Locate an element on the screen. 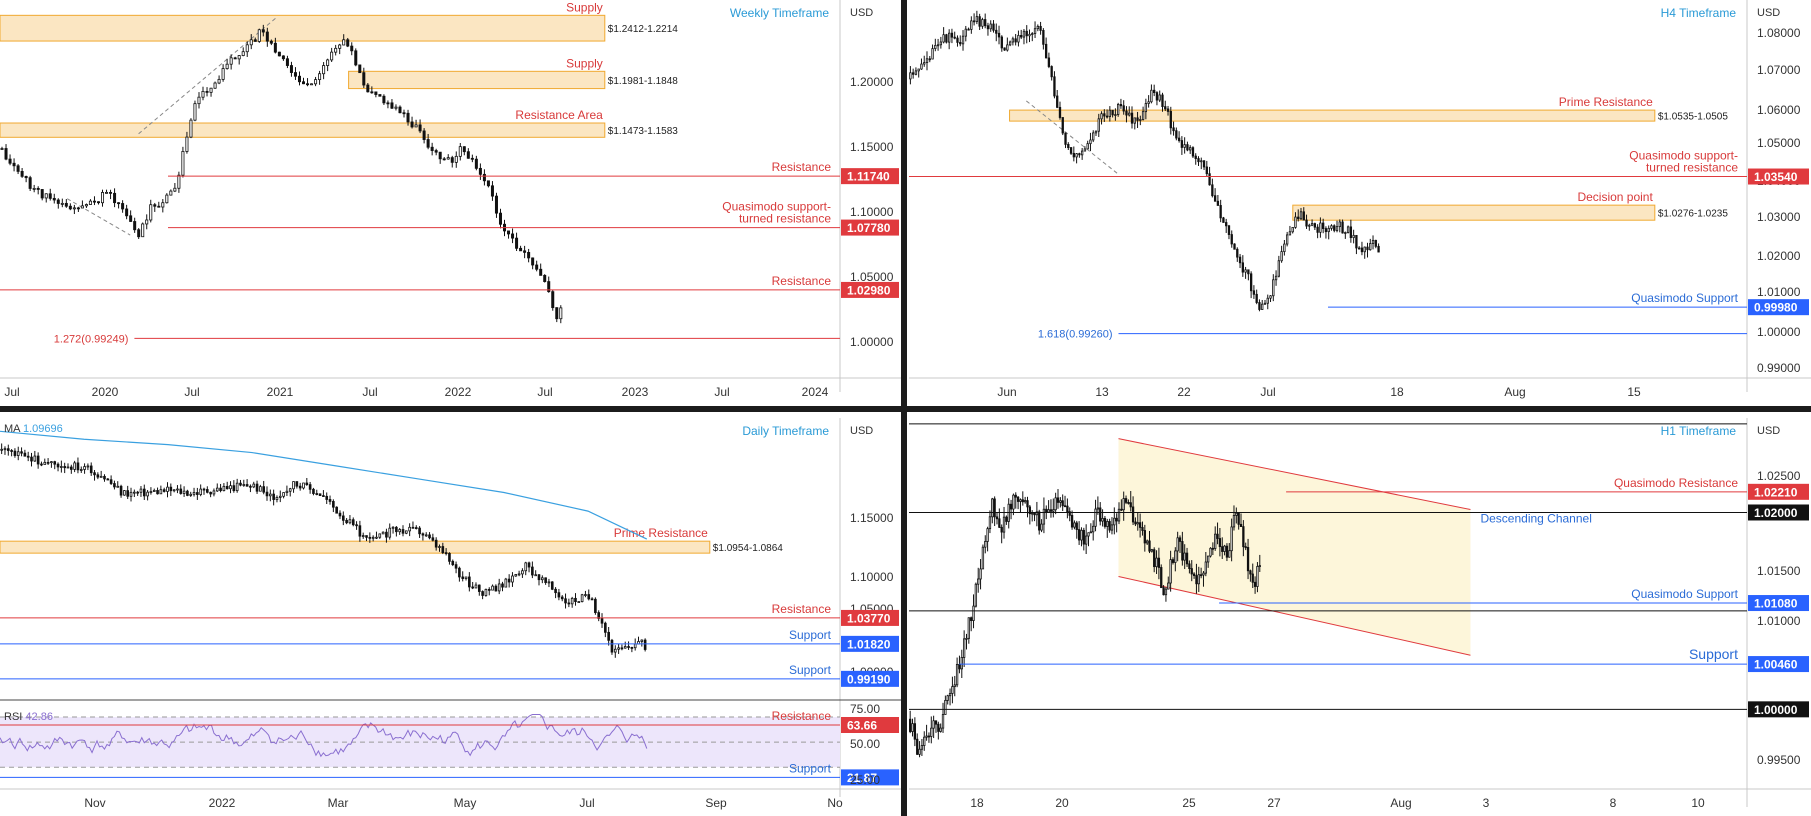  weekly-currency-label: USD is located at coordinates (861, 13).